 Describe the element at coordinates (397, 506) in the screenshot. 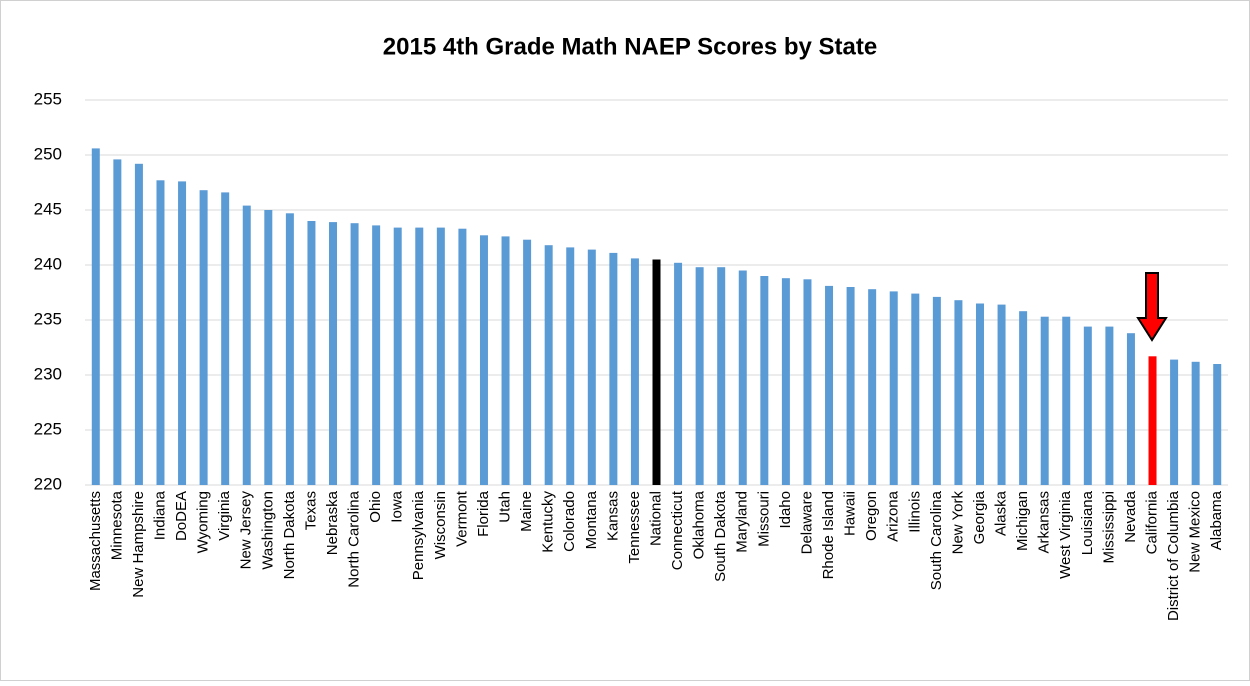

I see `x-tick-label: Iowa` at that location.